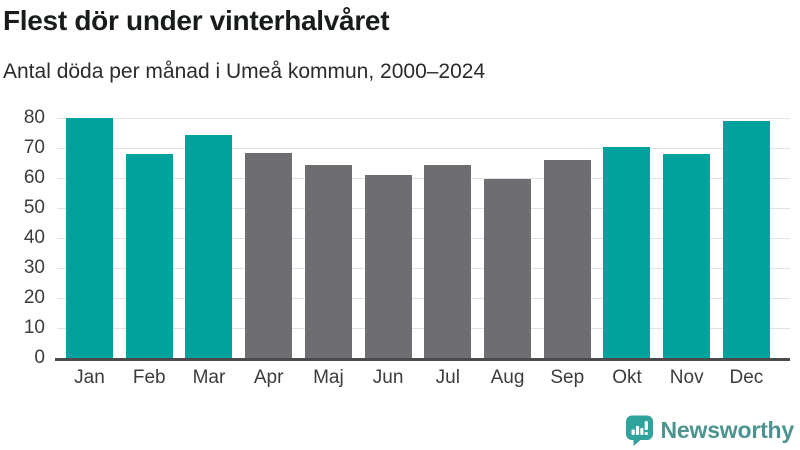 Image resolution: width=800 pixels, height=450 pixels. Describe the element at coordinates (34, 267) in the screenshot. I see `y-tick-label-30: 30` at that location.